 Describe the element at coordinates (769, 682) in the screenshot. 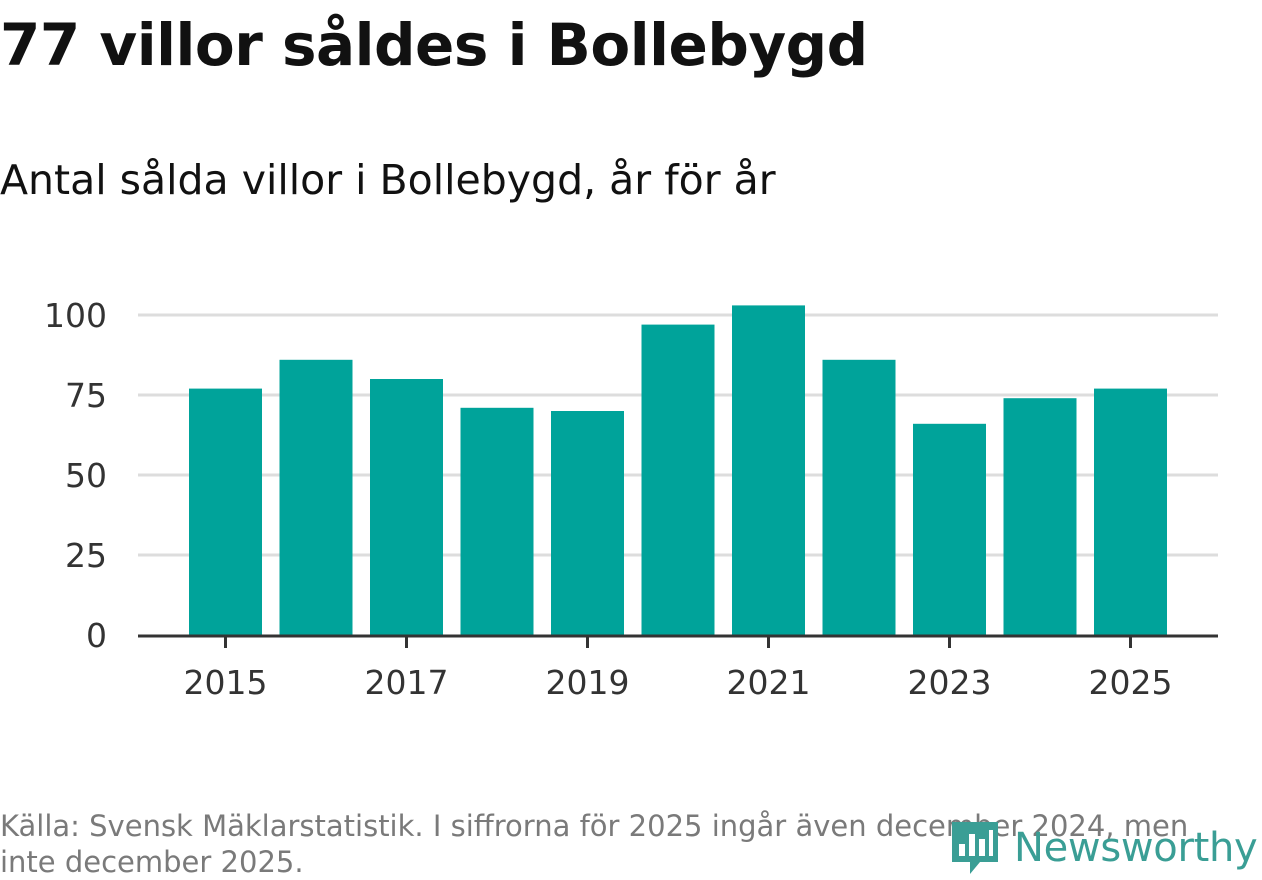

I see `x-tick-label: 2021` at that location.